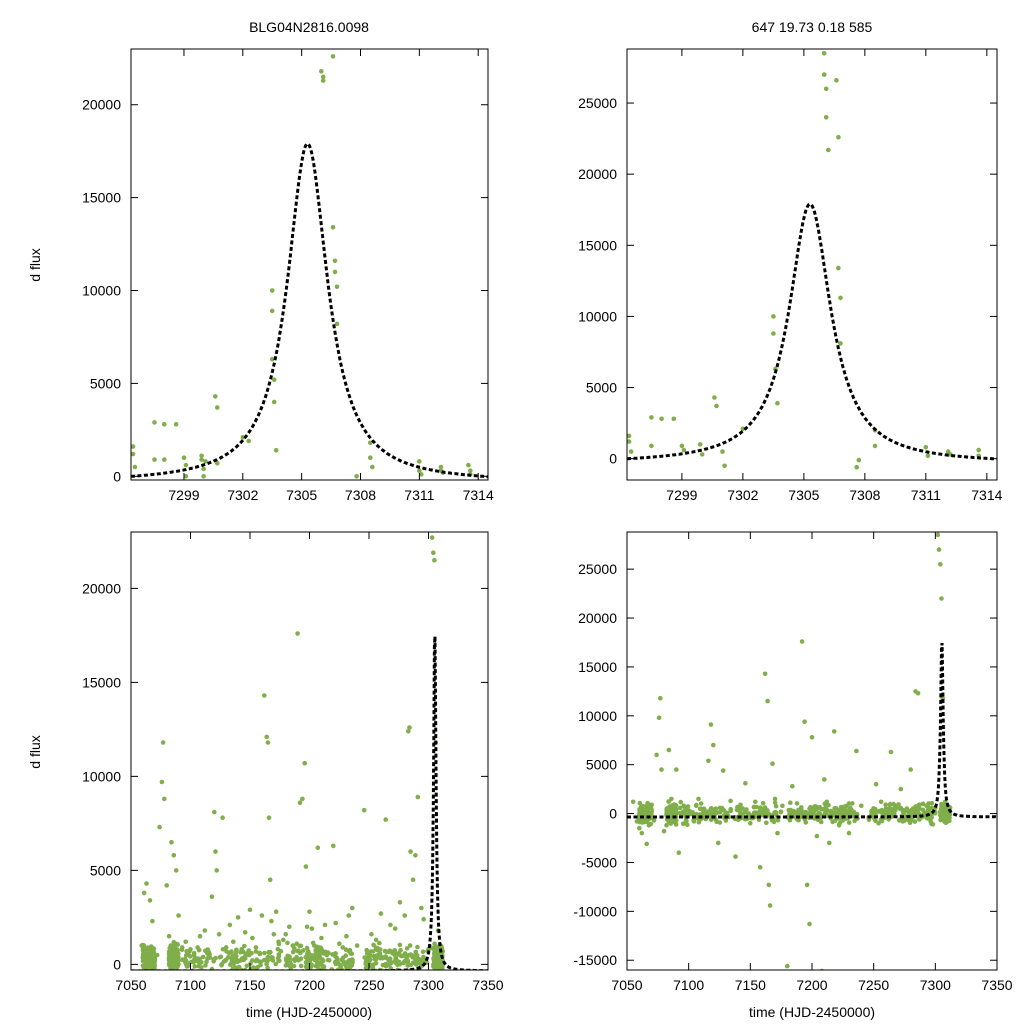 The height and width of the screenshot is (1024, 1024). I want to click on x-tick-label: 7299, so click(183, 495).